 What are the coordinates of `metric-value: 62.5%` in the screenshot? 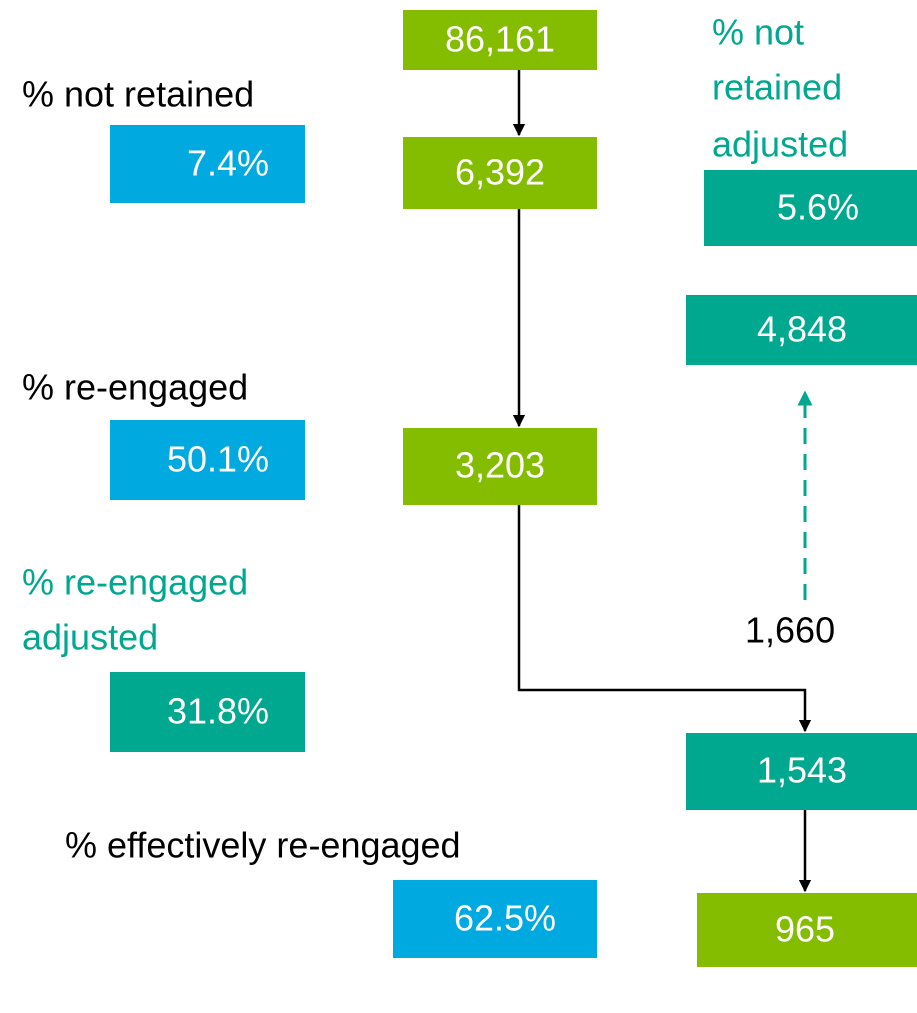 It's located at (505, 918).